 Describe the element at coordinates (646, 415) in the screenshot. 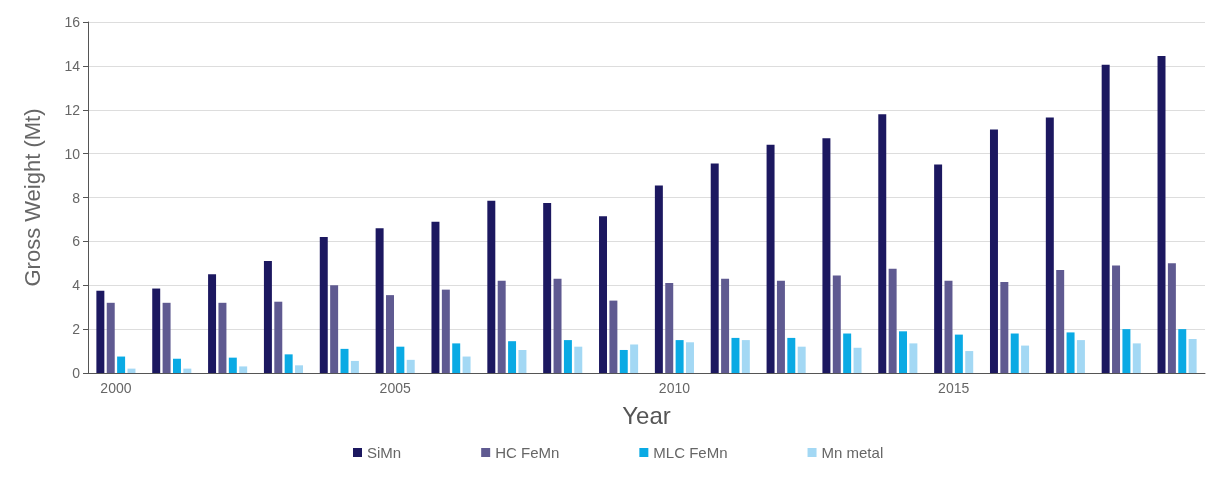

I see `x-axis-title: Year` at that location.